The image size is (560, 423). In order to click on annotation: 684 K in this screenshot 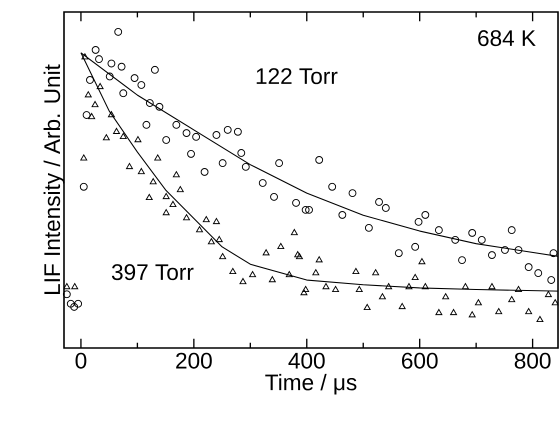, I will do `click(507, 38)`.